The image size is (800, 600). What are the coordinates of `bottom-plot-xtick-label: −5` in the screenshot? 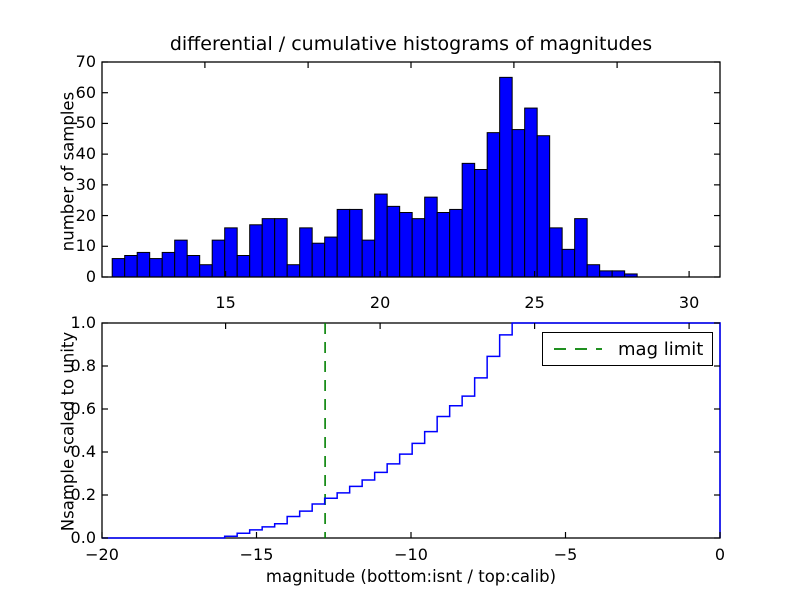 It's located at (565, 554).